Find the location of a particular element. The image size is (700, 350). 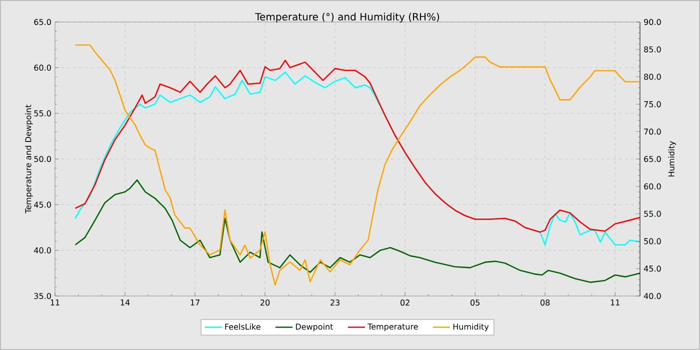

y2-tick-label: 80.0 is located at coordinates (652, 77).